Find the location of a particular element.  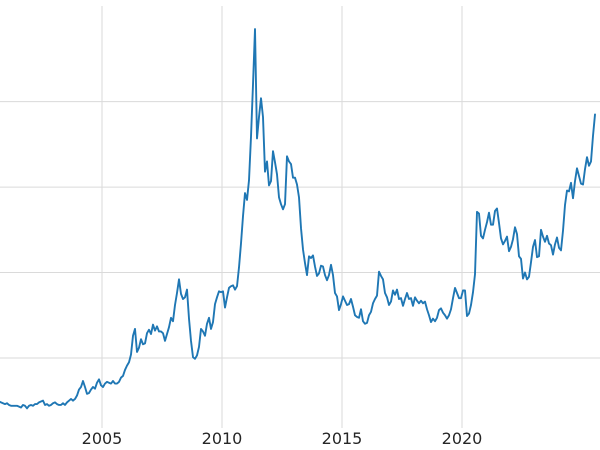

x-axis-tick-labels: 2005 2010 2015 2020 is located at coordinates (282, 438).